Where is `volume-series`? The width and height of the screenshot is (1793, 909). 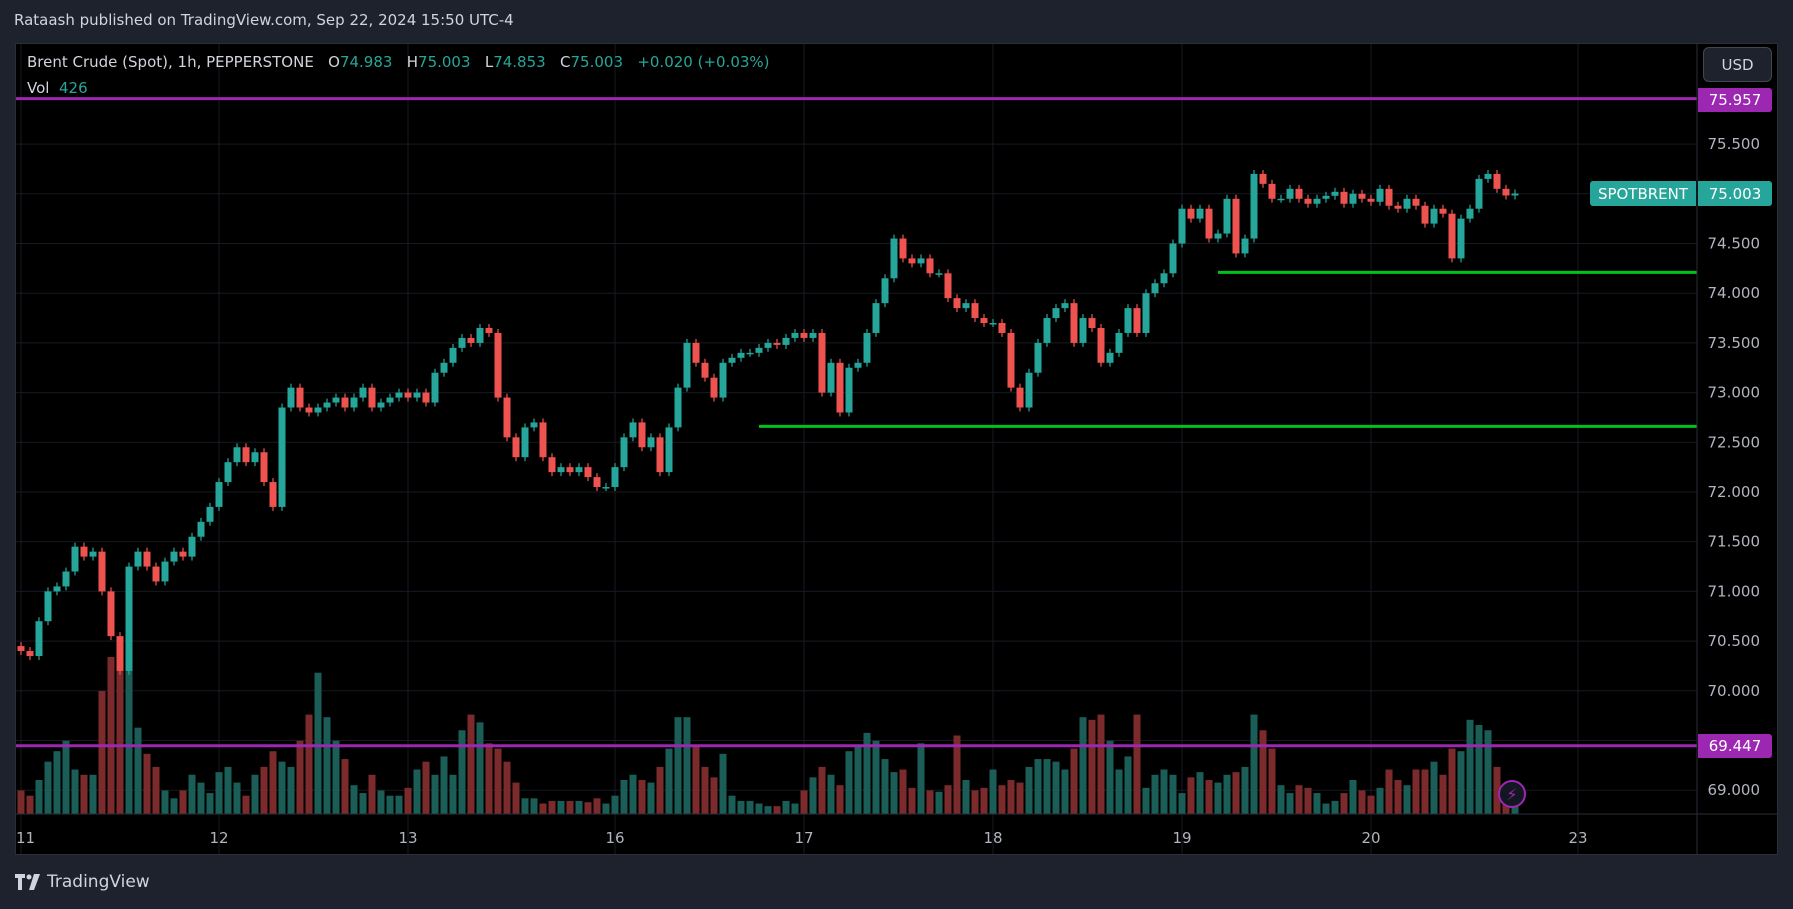 volume-series is located at coordinates (768, 735).